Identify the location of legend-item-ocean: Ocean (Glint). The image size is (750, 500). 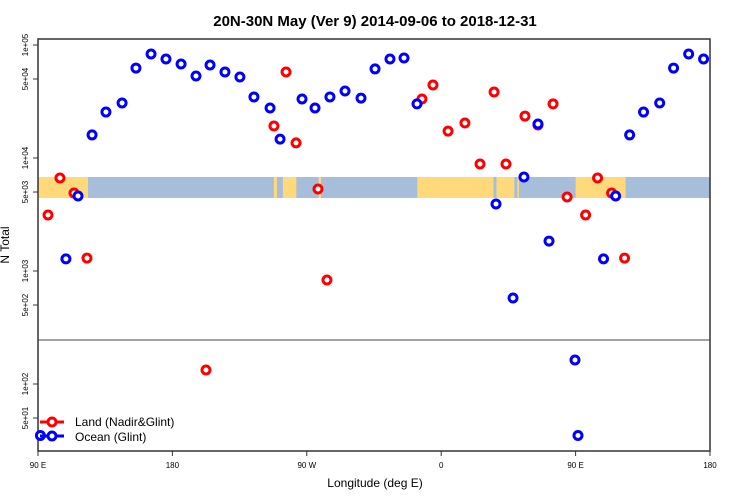
(93, 437).